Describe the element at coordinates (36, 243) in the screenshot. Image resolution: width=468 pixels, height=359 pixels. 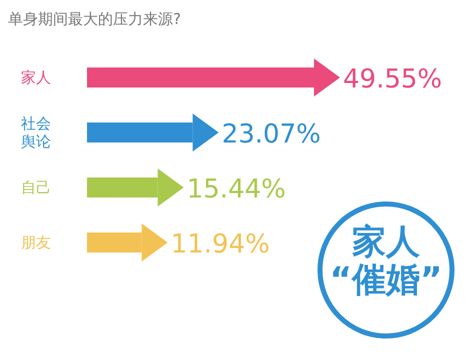
I see `y-tick-label: 朋友` at that location.